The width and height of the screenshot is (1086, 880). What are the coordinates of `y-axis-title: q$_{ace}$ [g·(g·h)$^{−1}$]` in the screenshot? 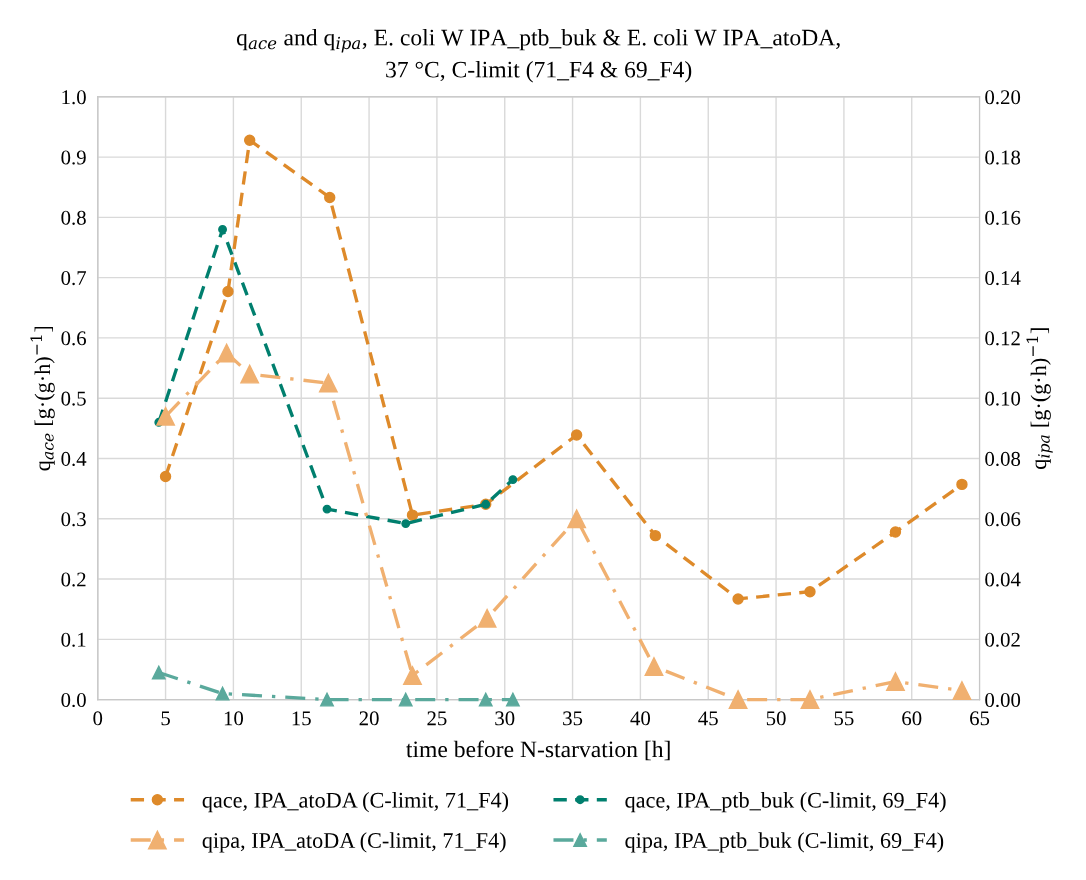 It's located at (42, 398).